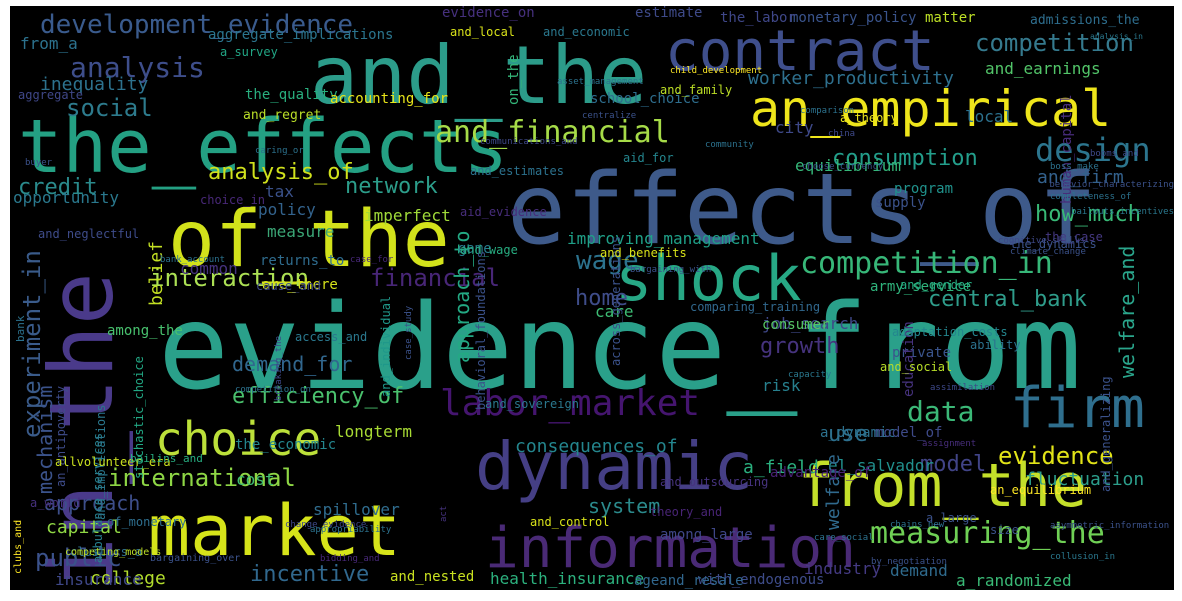 The height and width of the screenshot is (601, 1182). I want to click on word-a-dynamic: a_dynamic, so click(858, 433).